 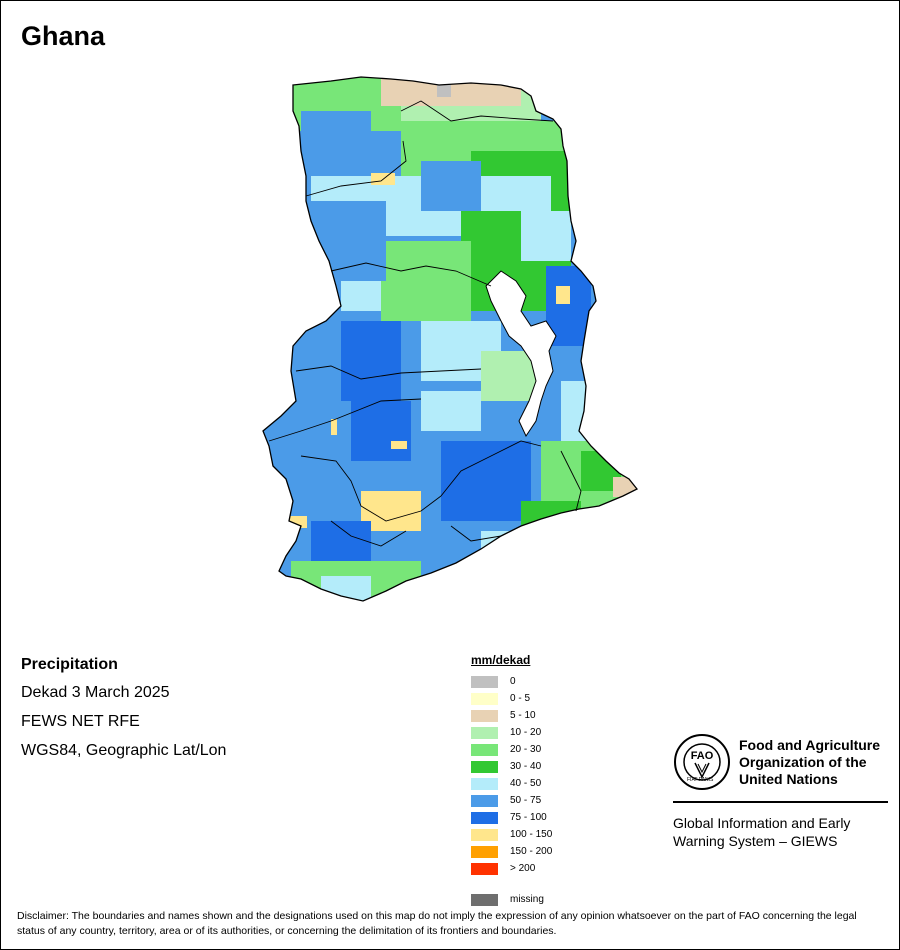 I want to click on legend-label: 75 - 100, so click(x=528, y=817).